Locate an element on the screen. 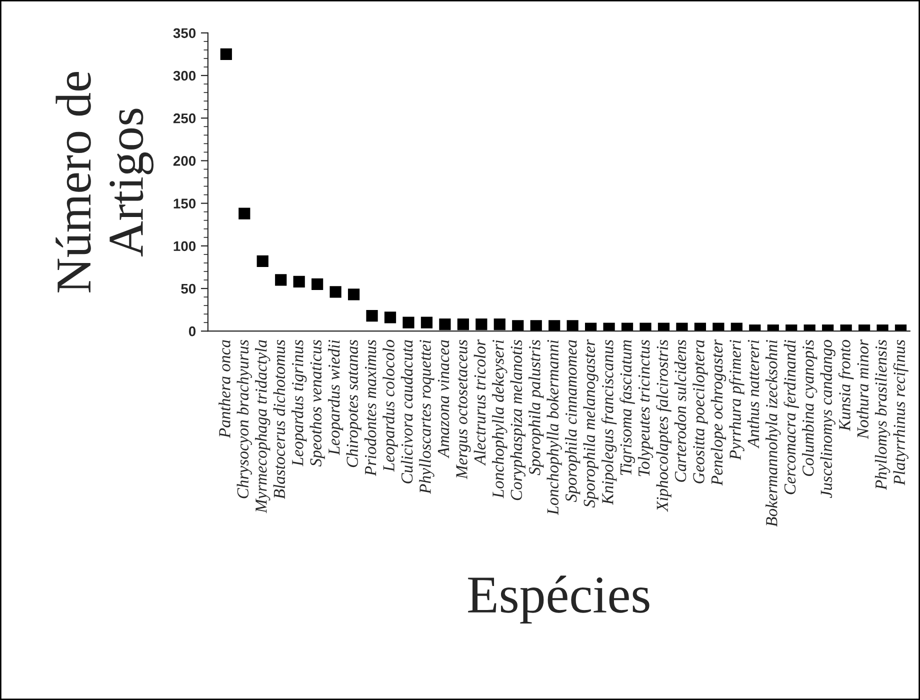  x-tick-label: Cercomacra ferdinandi is located at coordinates (792, 417).